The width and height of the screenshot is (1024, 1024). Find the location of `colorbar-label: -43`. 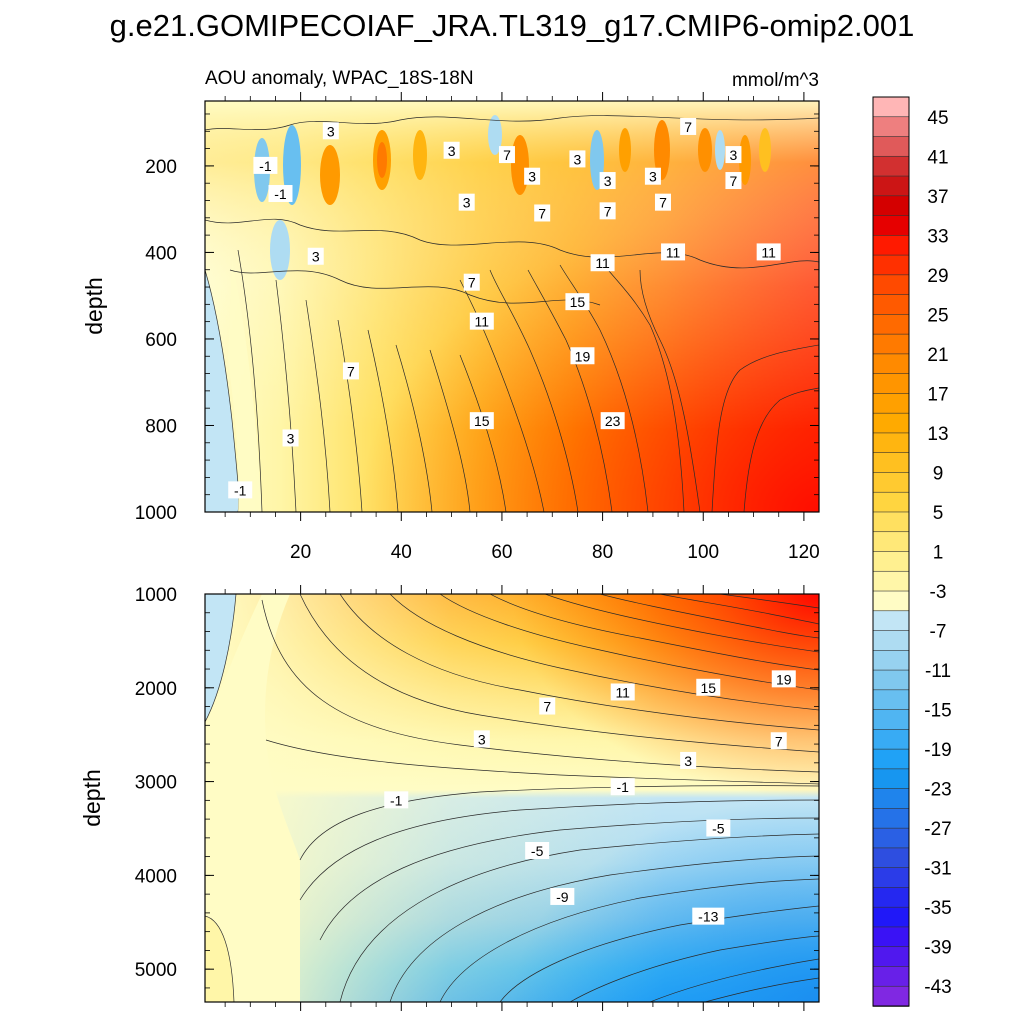

colorbar-label: -43 is located at coordinates (937, 987).